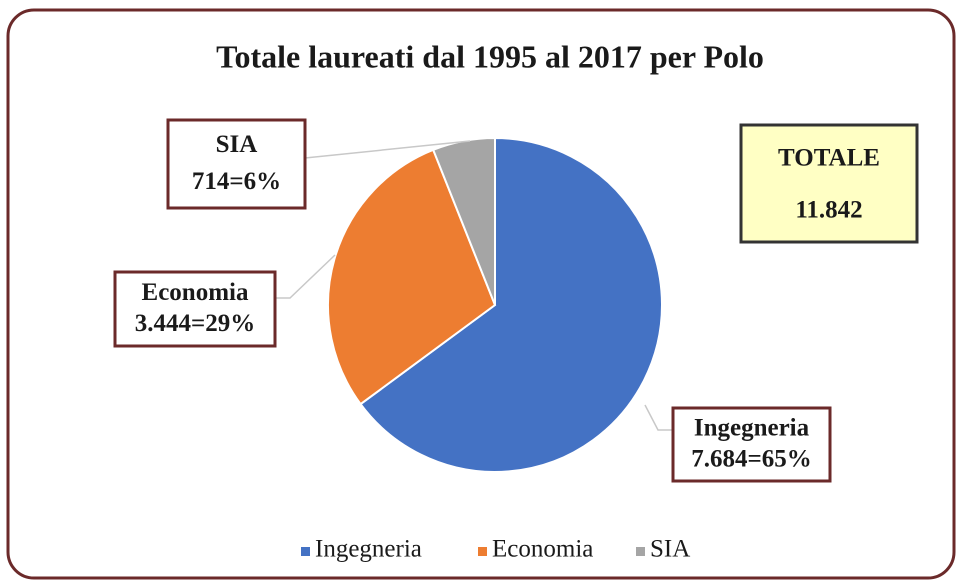  I want to click on legend-label: Economia, so click(542, 549).